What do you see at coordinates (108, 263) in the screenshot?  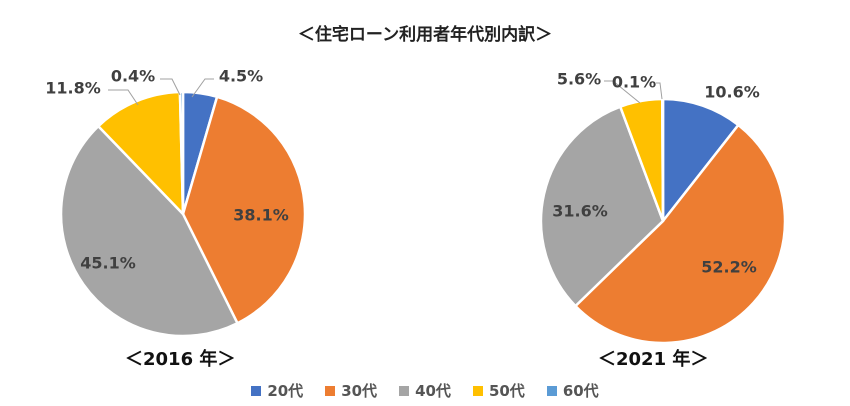 I see `data-label-40代: 45.1%` at bounding box center [108, 263].